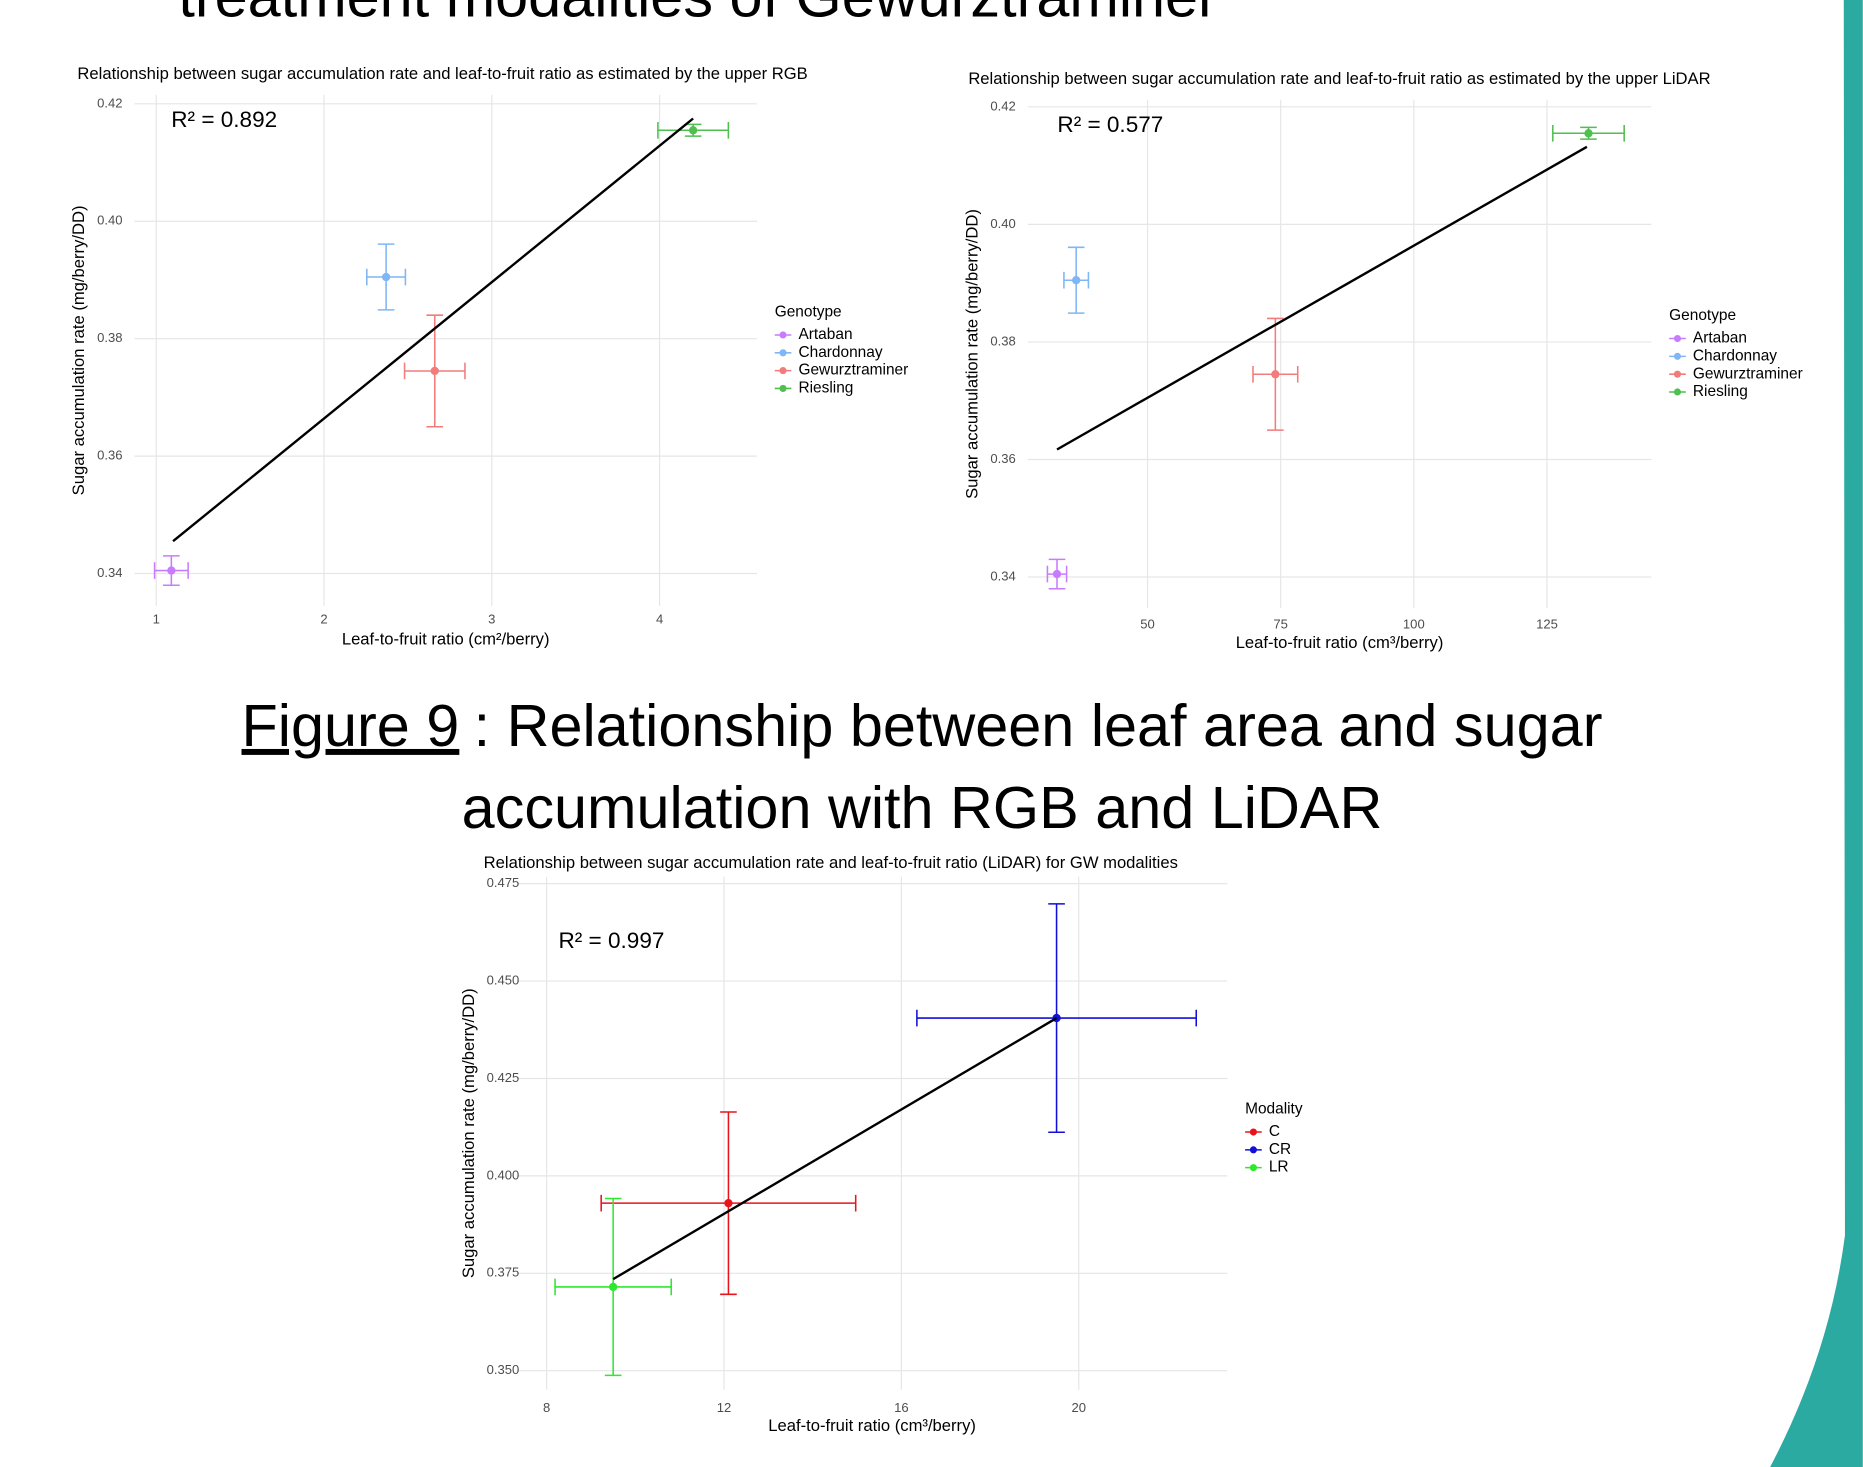 The width and height of the screenshot is (1863, 1467). What do you see at coordinates (1110, 124) in the screenshot?
I see `annotation: R² = 0.577` at bounding box center [1110, 124].